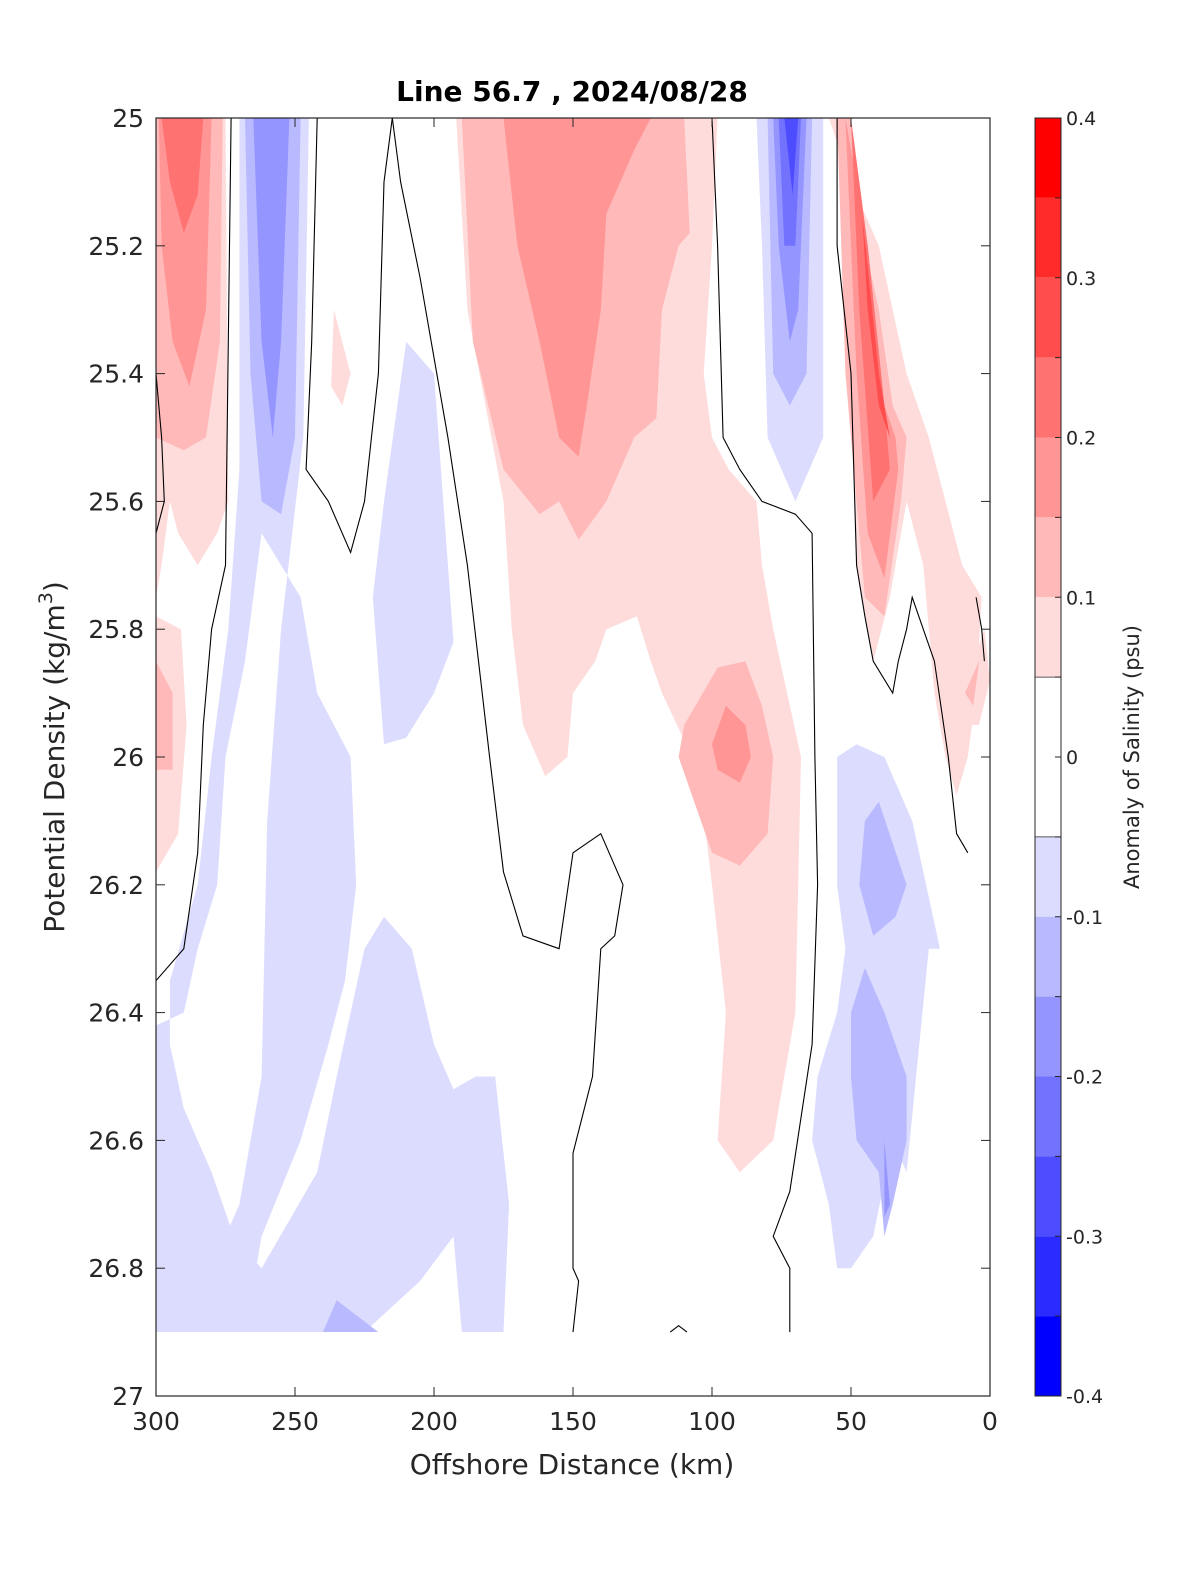 Image resolution: width=1200 pixels, height=1575 pixels. Describe the element at coordinates (1081, 439) in the screenshot. I see `colorbar-tick-label: 0.2` at that location.